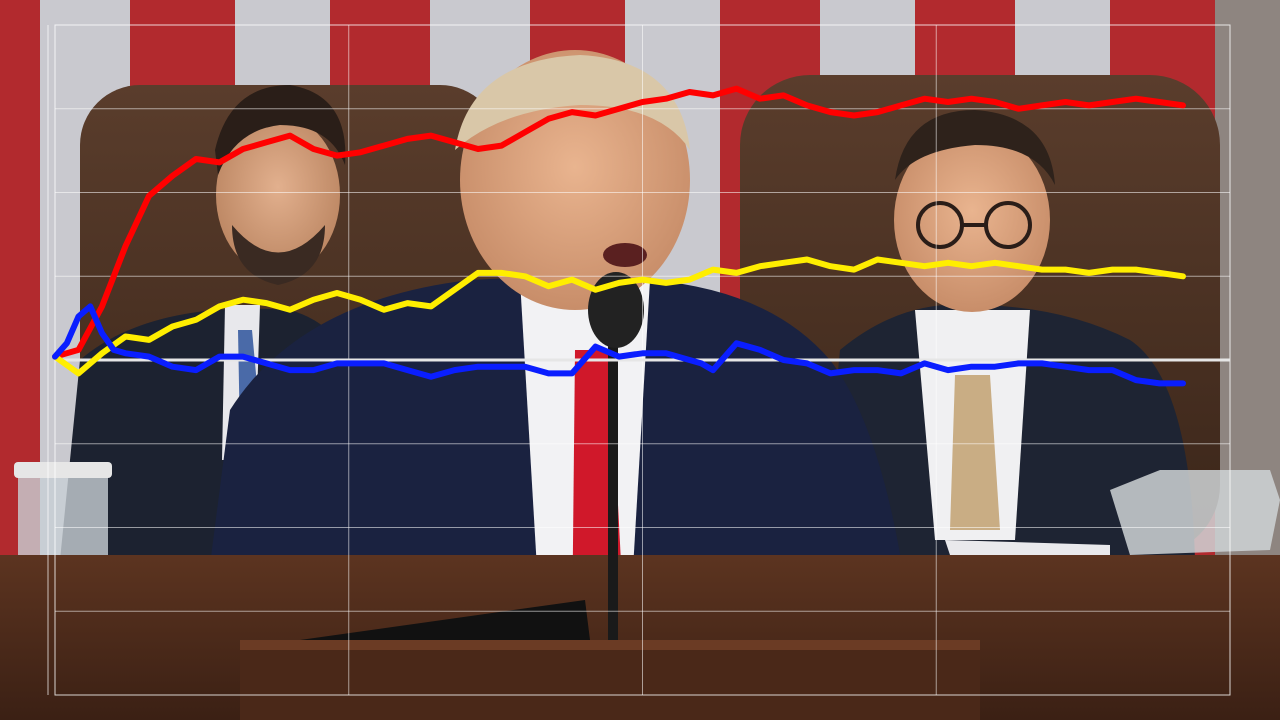 The width and height of the screenshot is (1280, 720). I want to click on microphone, so click(616, 456).